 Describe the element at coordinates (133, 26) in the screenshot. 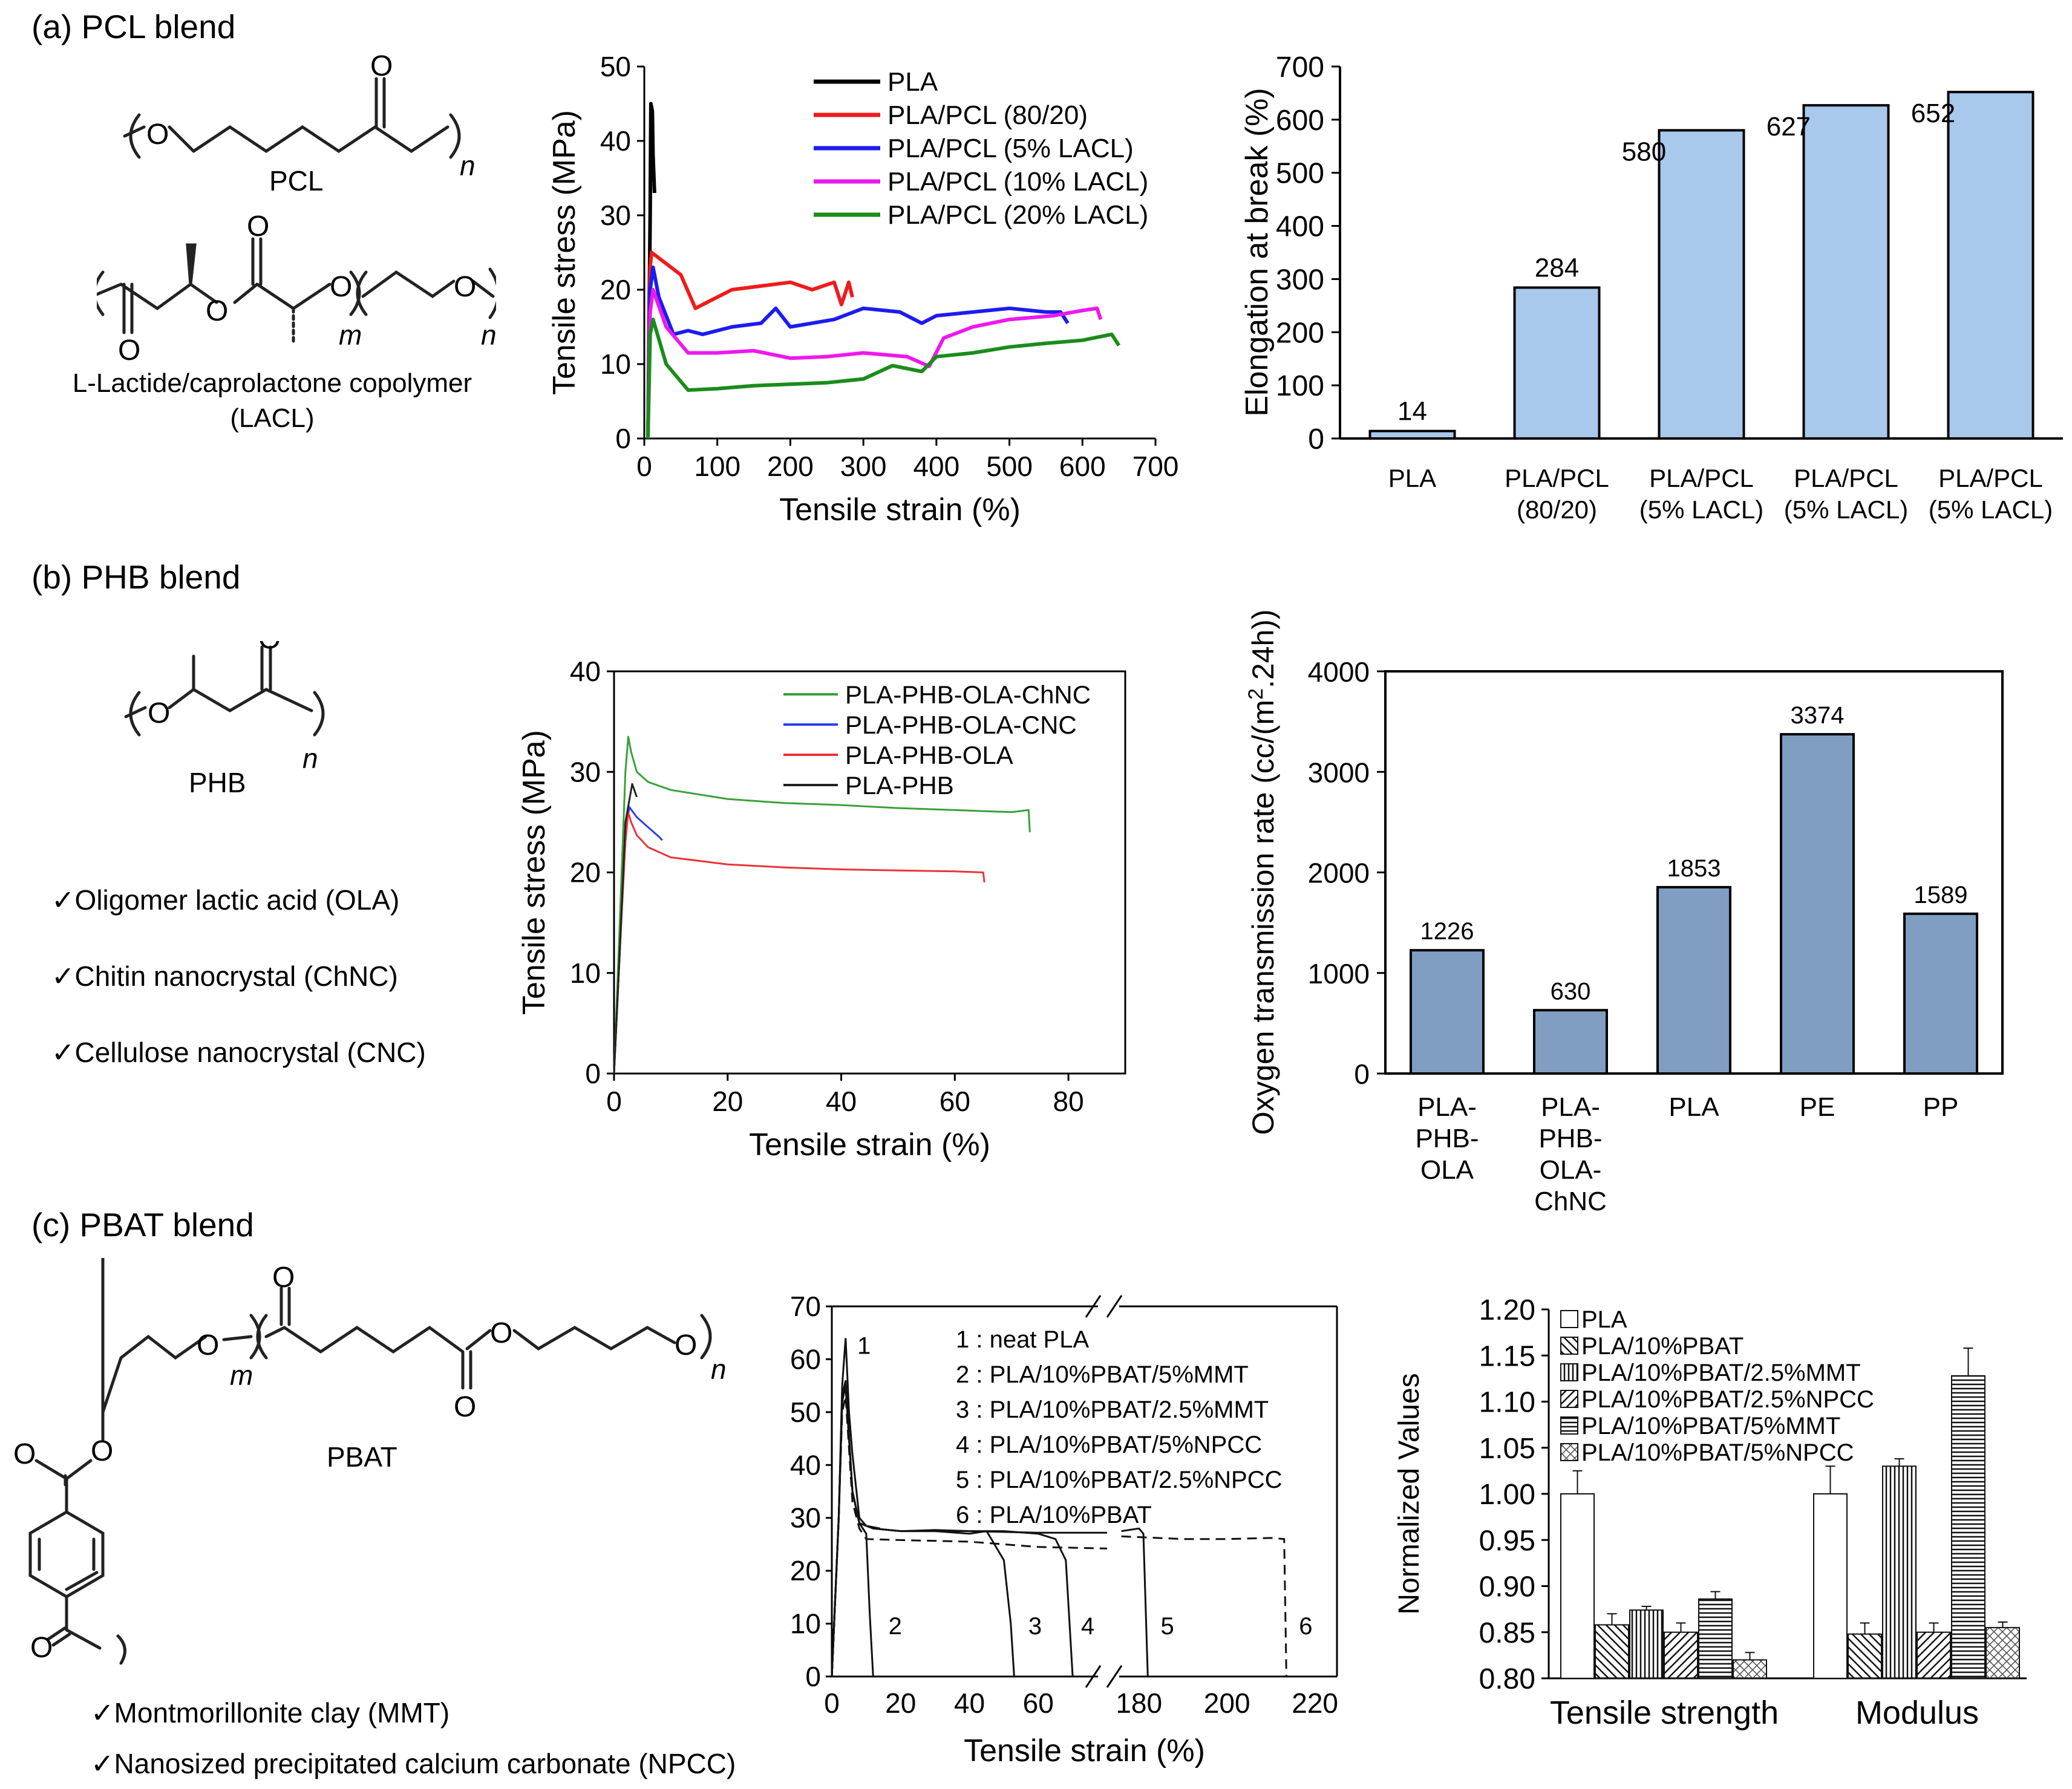

I see `section-a-title: (a) PCL blend` at that location.